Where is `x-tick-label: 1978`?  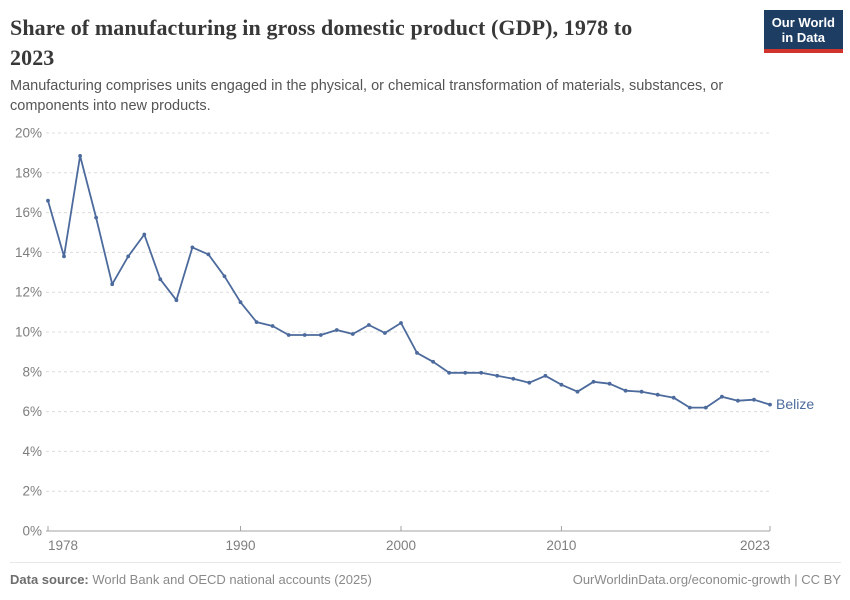
x-tick-label: 1978 is located at coordinates (63, 545).